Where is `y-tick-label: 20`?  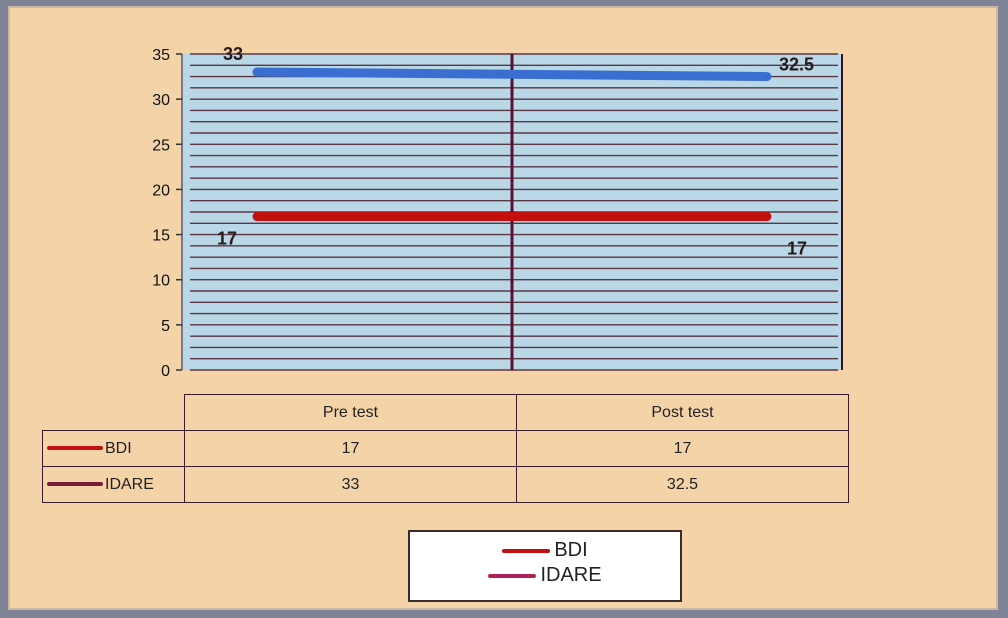 y-tick-label: 20 is located at coordinates (161, 190).